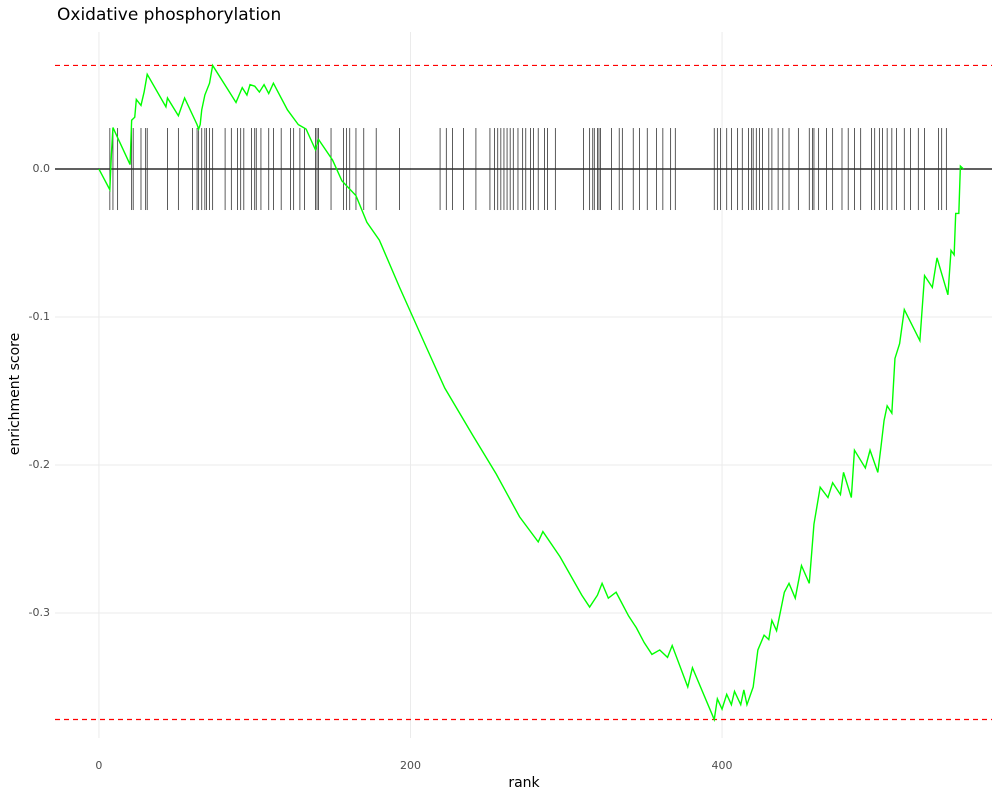  What do you see at coordinates (410, 765) in the screenshot?
I see `x-tick-label: 200` at bounding box center [410, 765].